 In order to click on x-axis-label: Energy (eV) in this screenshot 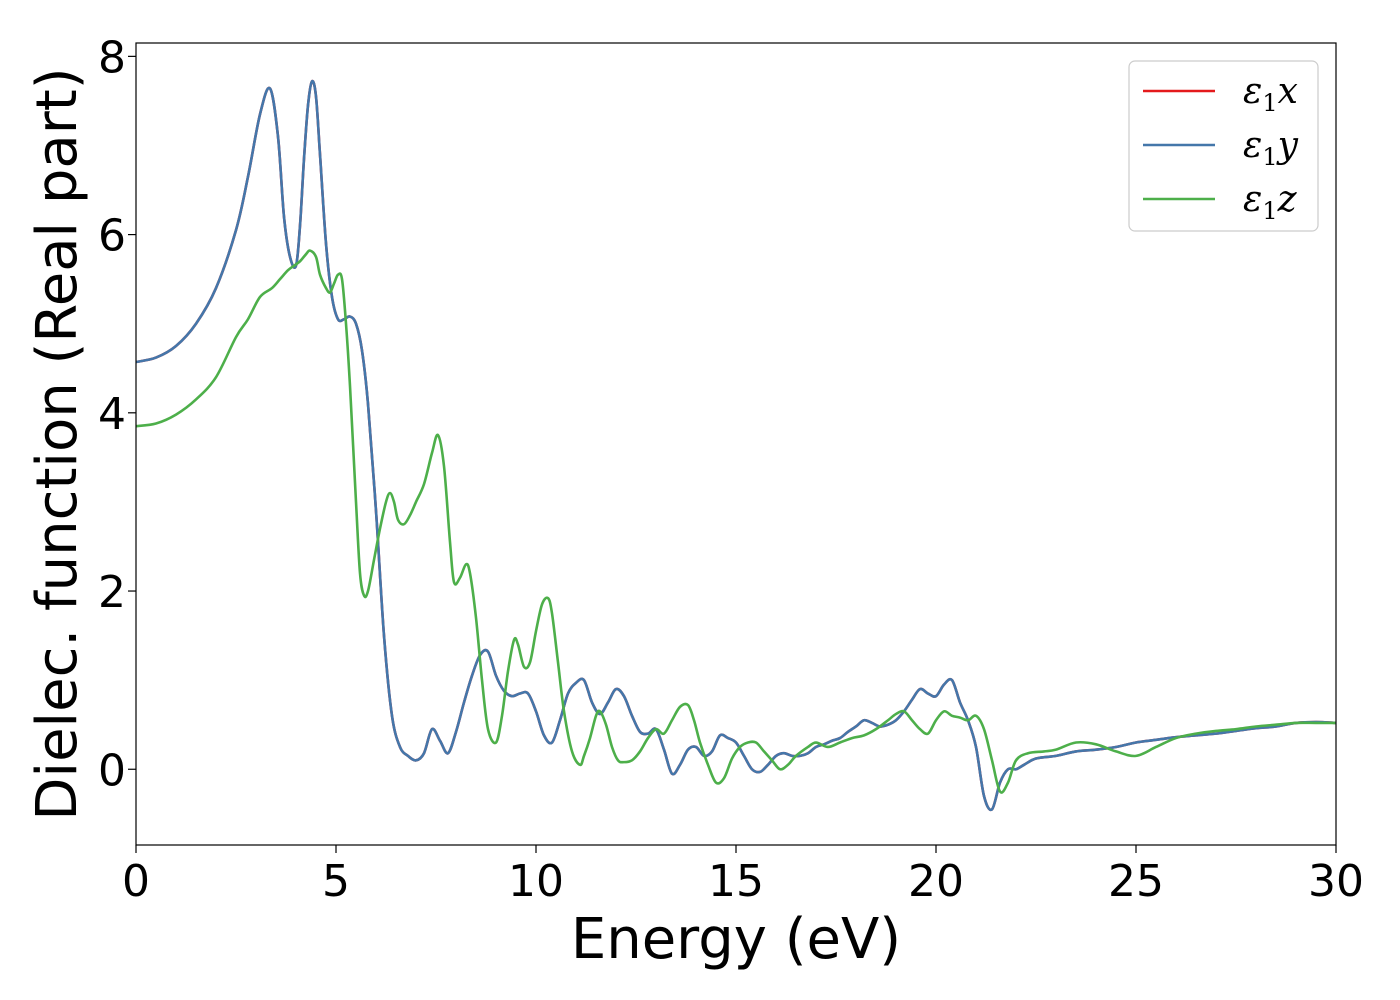, I will do `click(736, 939)`.